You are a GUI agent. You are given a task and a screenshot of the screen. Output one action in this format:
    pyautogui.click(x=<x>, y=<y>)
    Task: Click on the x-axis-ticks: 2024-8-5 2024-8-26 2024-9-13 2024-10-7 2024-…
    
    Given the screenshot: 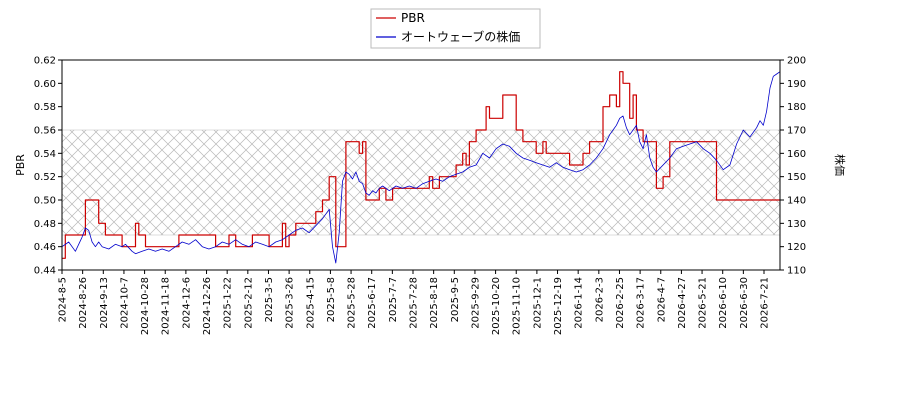 What is the action you would take?
    pyautogui.click(x=414, y=302)
    